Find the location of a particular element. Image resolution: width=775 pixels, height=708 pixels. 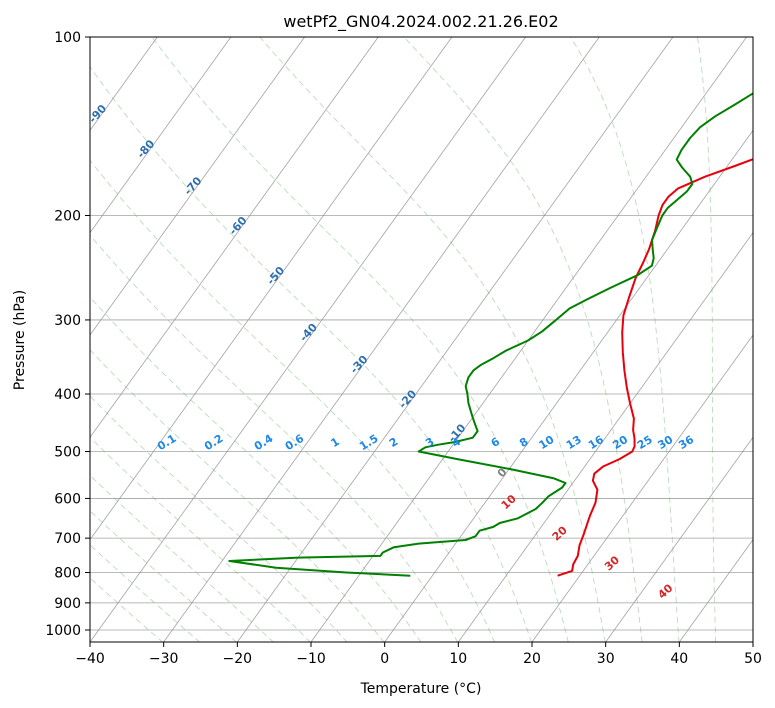

y-tick-label: 400 is located at coordinates (67, 395).